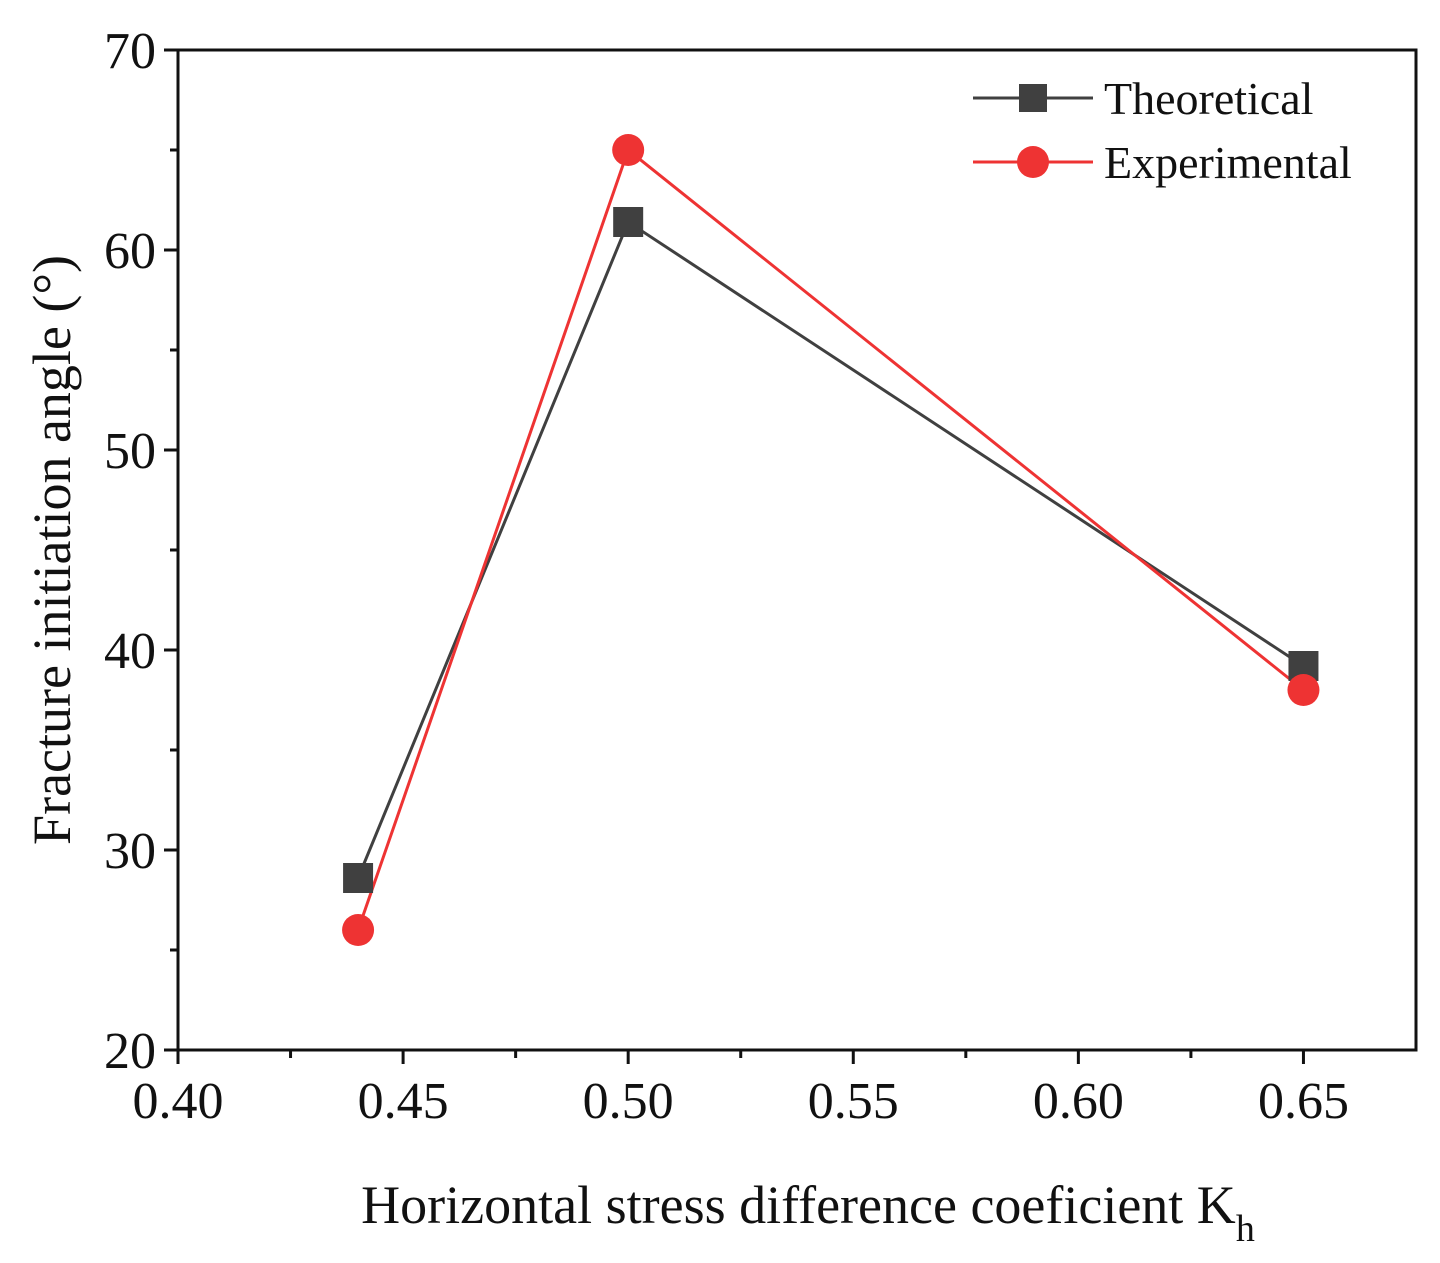 The height and width of the screenshot is (1263, 1440). What do you see at coordinates (1162, 130) in the screenshot?
I see `legend: Theoretical Experimental` at bounding box center [1162, 130].